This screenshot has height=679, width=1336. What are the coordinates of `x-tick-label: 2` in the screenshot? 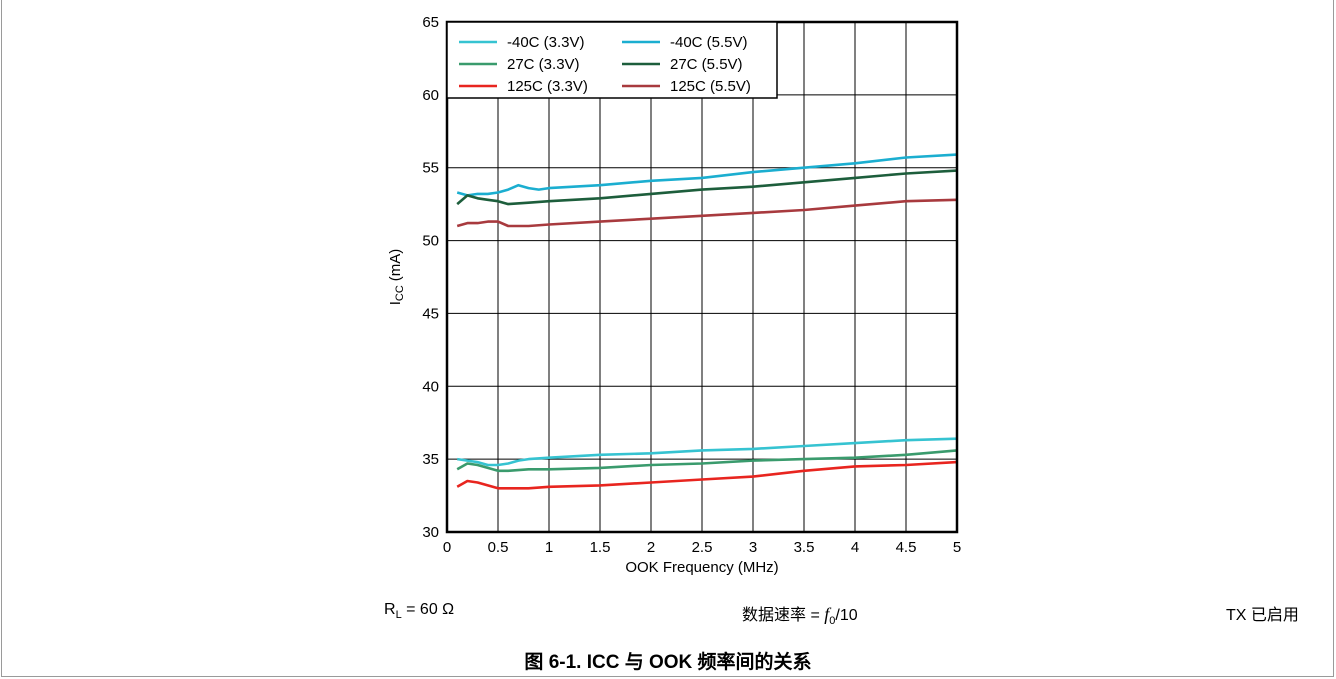 It's located at (651, 547).